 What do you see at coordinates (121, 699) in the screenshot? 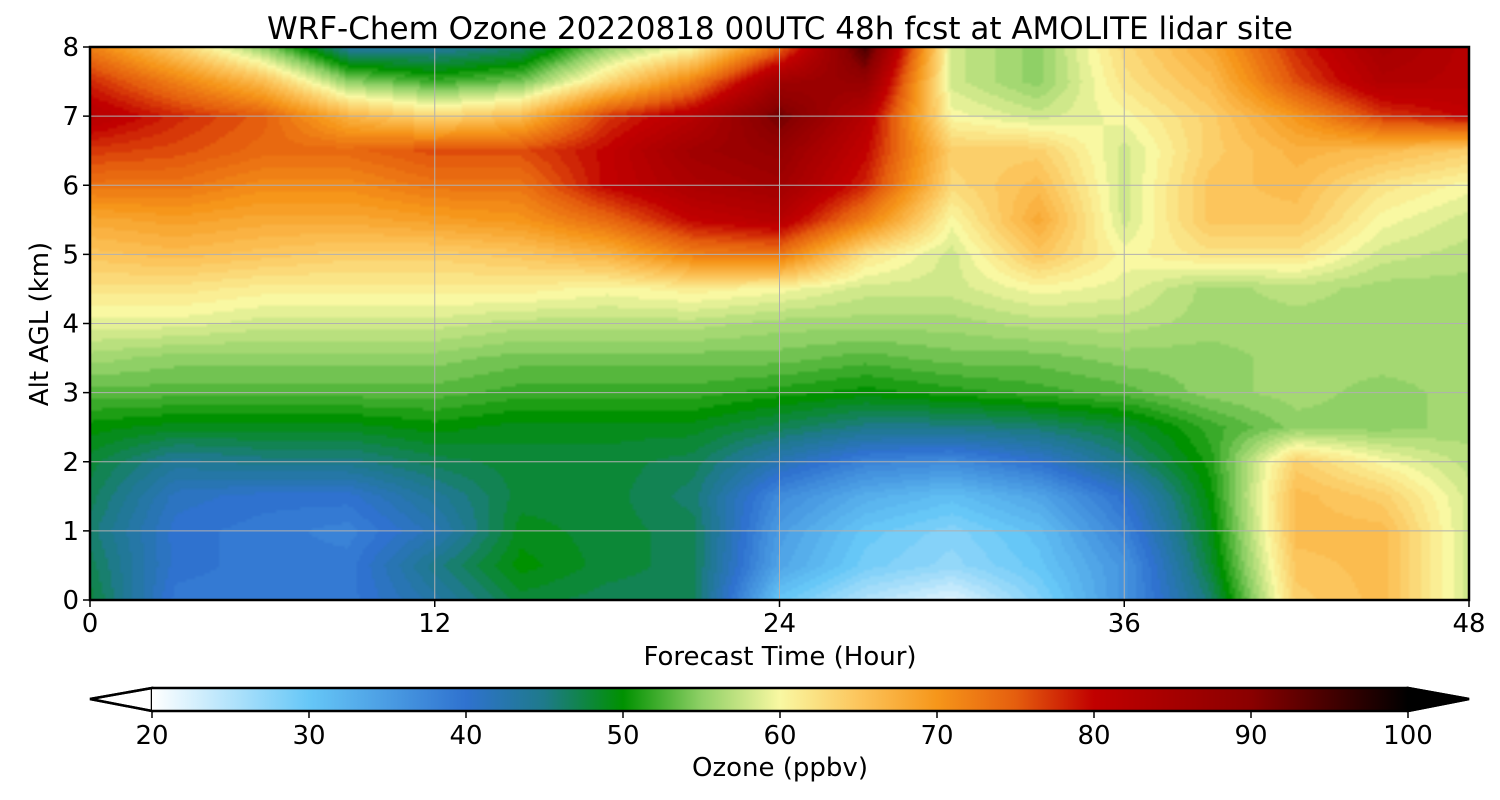
I see `colorbar-extend-low` at bounding box center [121, 699].